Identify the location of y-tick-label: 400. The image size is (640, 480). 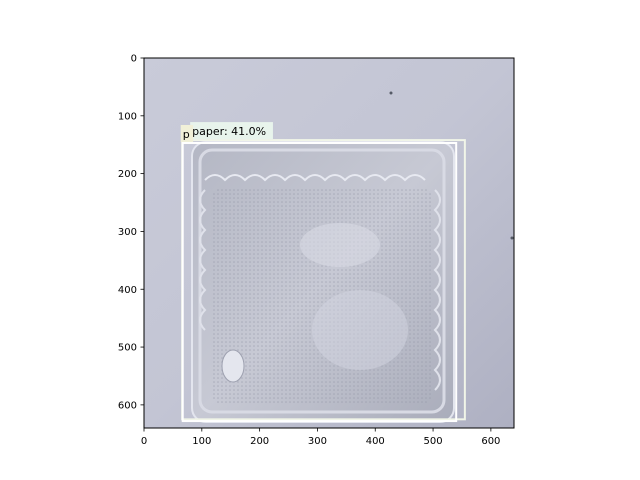
(127, 290).